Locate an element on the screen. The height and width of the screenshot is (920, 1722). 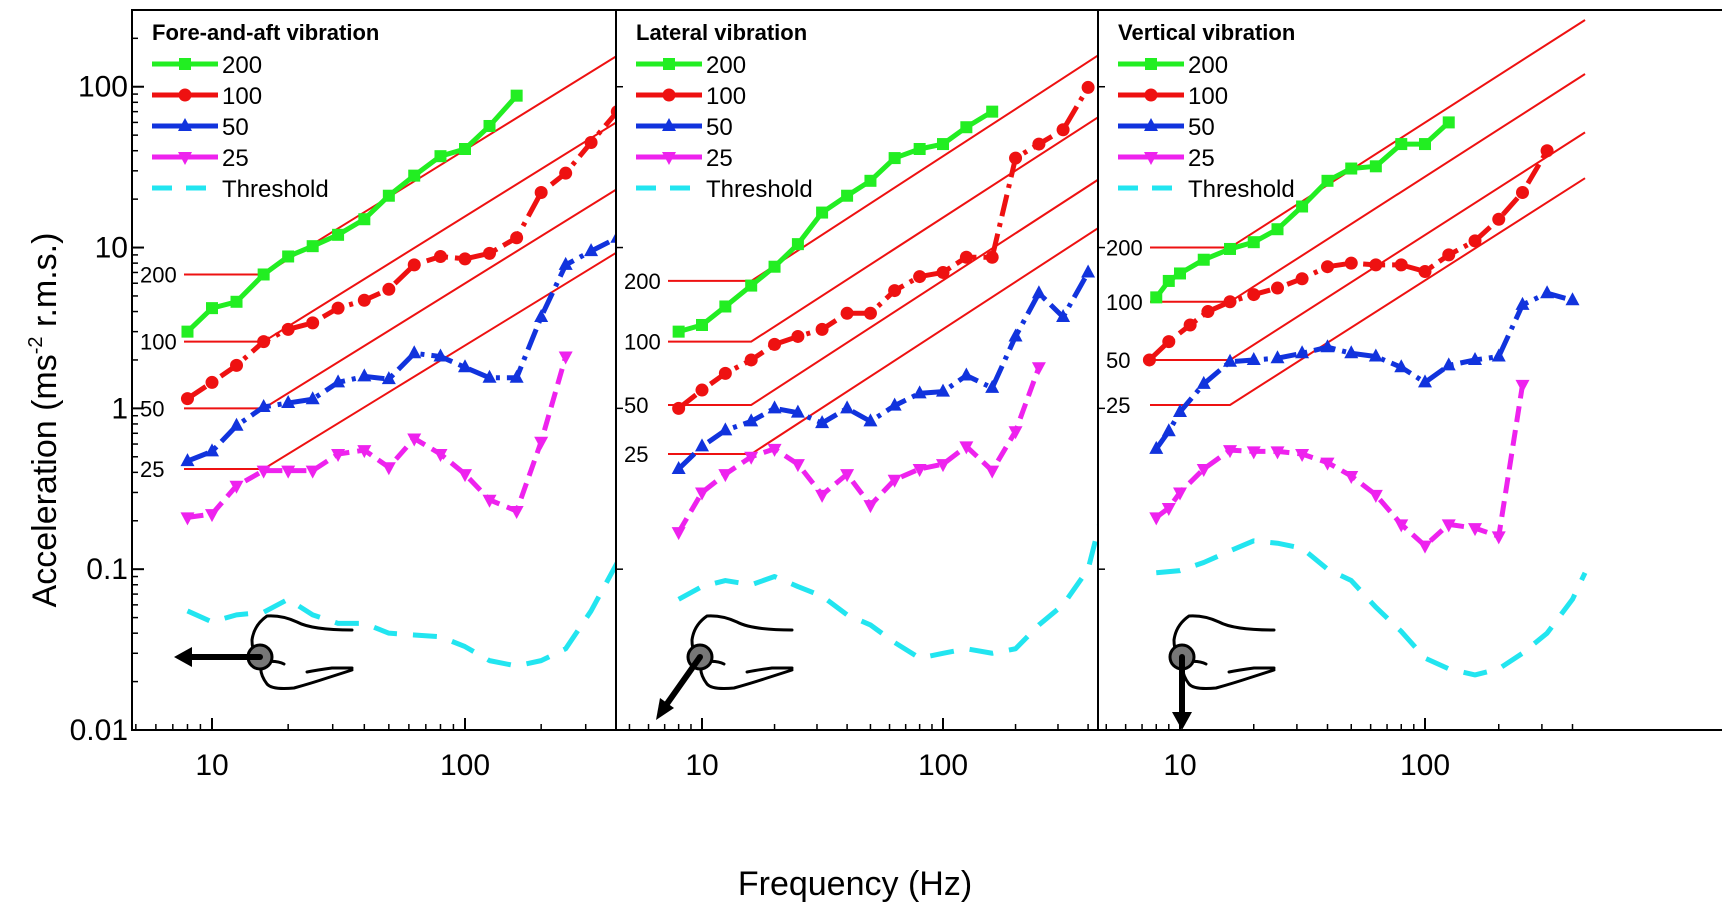
legend-label-100: 100 is located at coordinates (1208, 96).